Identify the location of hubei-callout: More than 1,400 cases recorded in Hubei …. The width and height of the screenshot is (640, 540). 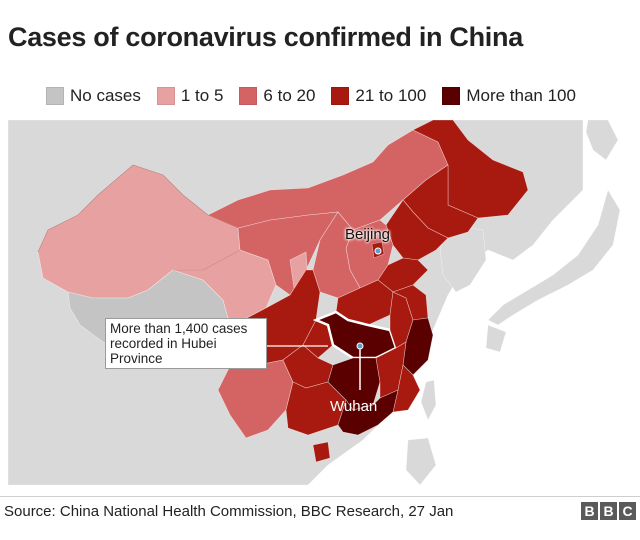
(186, 343).